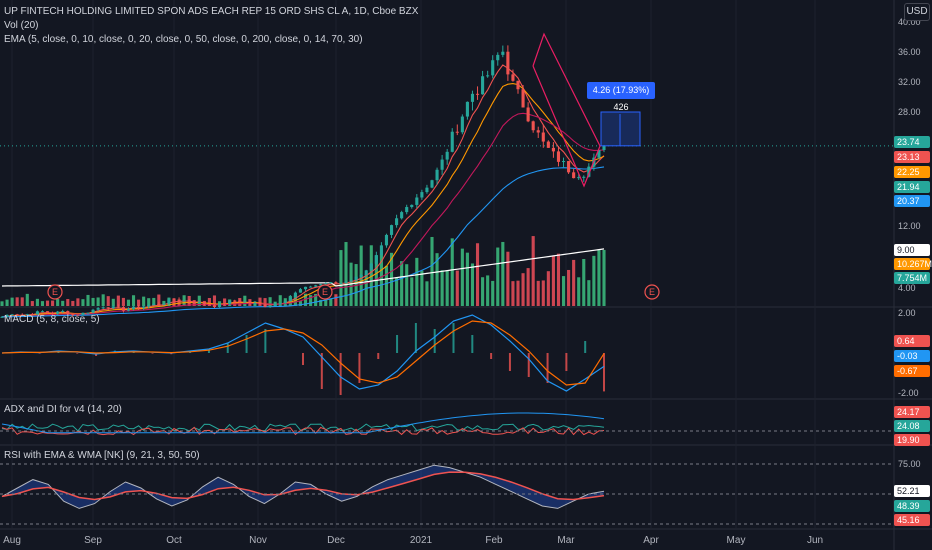 This screenshot has width=932, height=550. I want to click on currency-button: USD, so click(917, 12).